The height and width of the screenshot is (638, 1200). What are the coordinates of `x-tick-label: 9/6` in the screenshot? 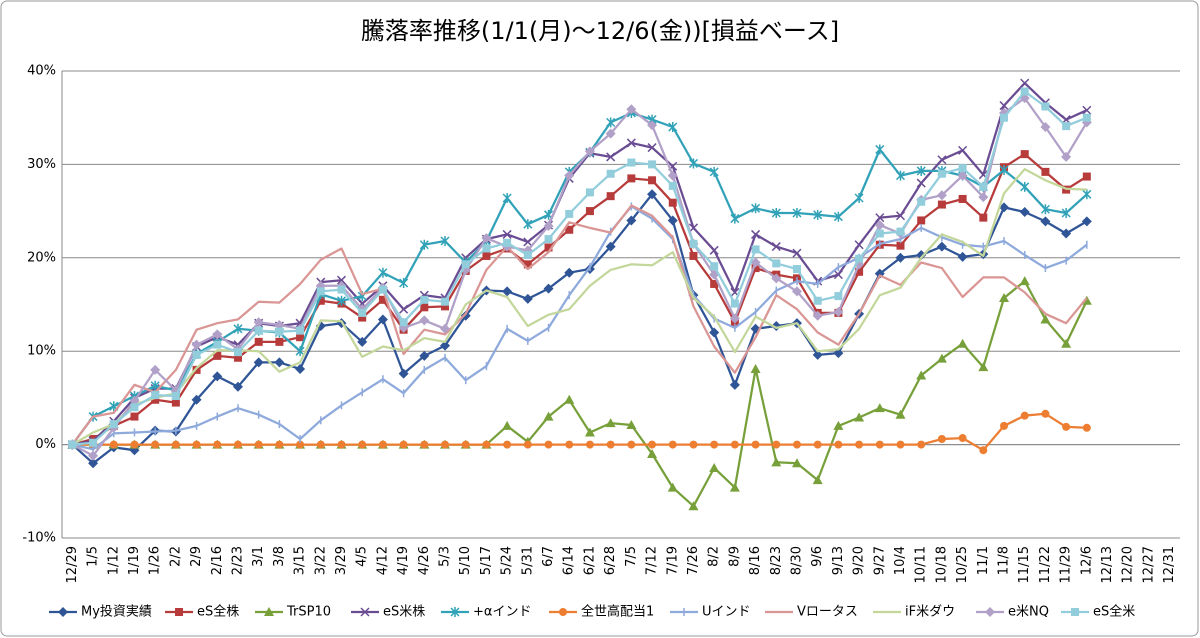 It's located at (817, 556).